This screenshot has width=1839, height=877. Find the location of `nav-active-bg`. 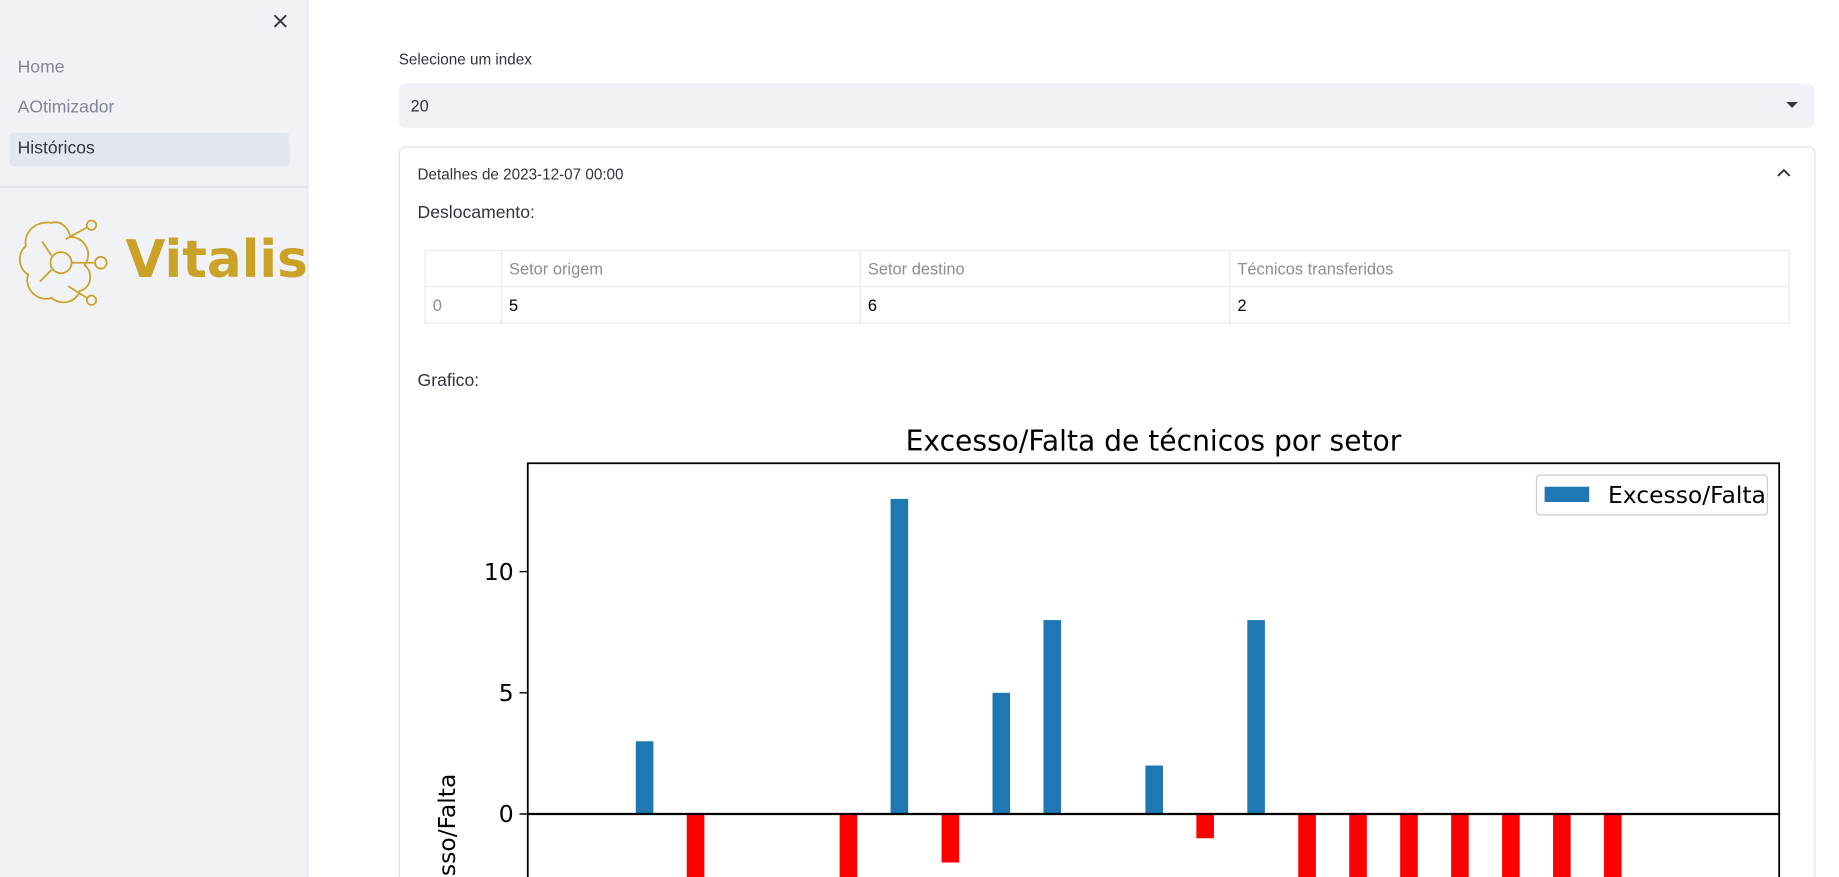

nav-active-bg is located at coordinates (149, 149).